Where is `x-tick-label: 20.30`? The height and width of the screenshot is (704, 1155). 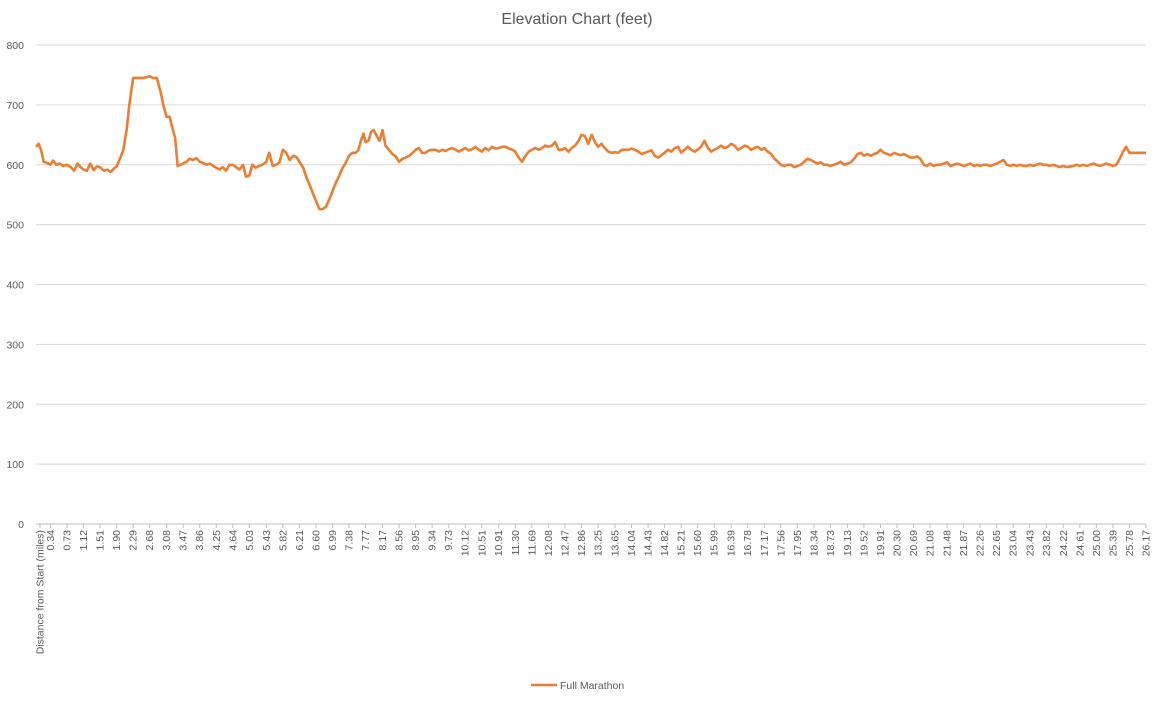 x-tick-label: 20.30 is located at coordinates (898, 543).